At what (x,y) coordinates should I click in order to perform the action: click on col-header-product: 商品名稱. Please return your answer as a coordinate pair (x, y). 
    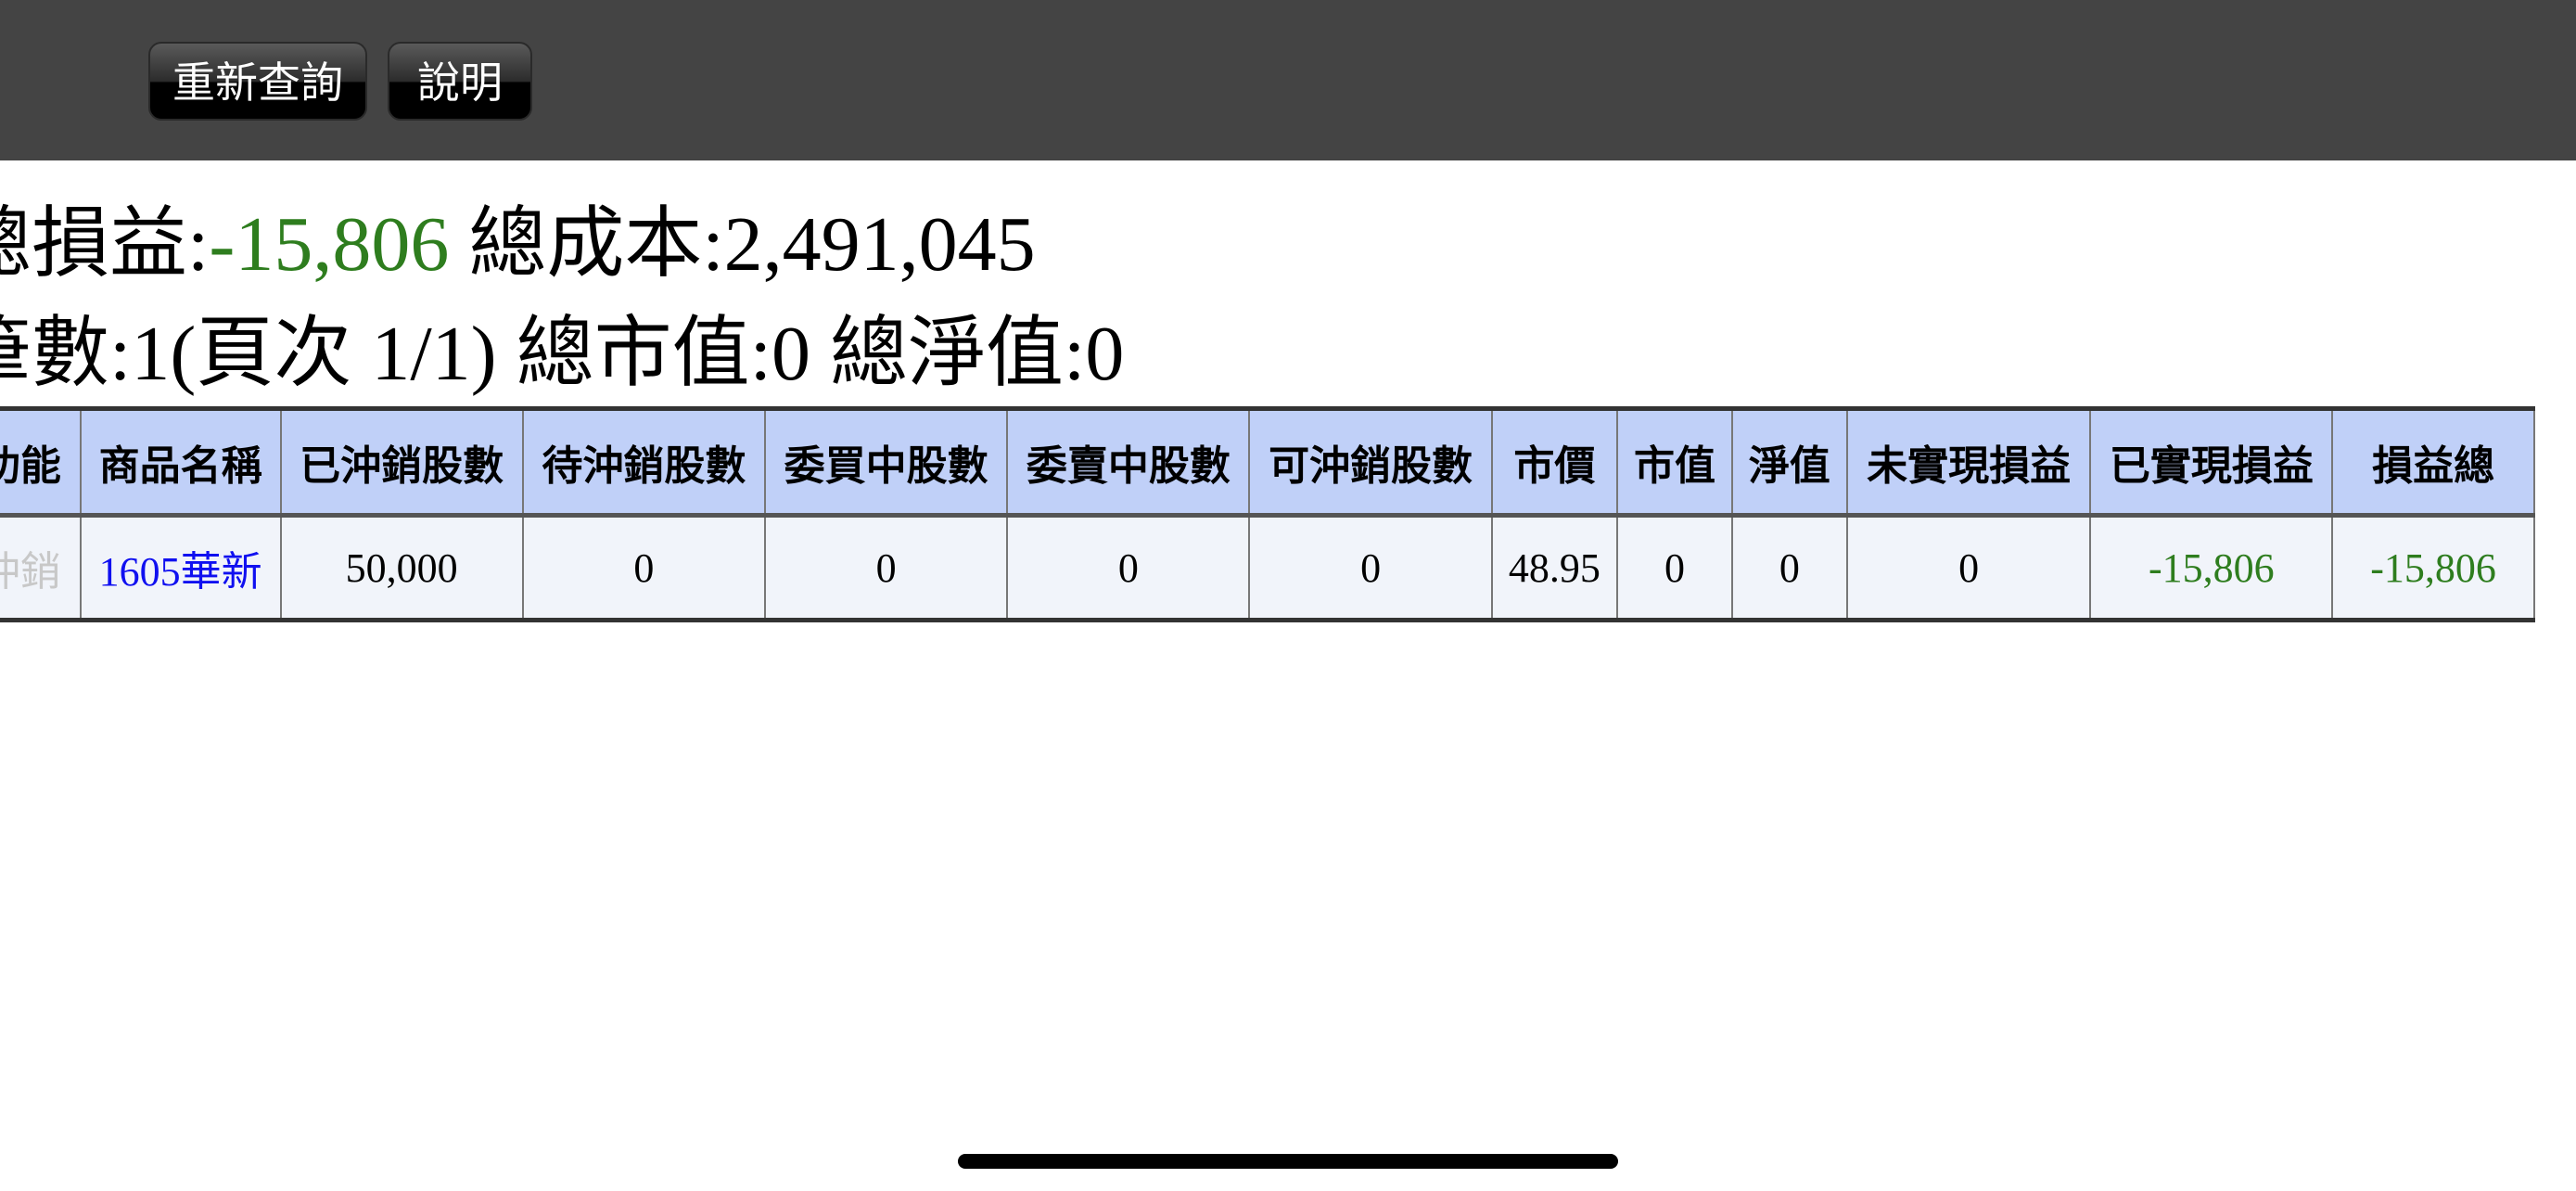
    Looking at the image, I should click on (181, 463).